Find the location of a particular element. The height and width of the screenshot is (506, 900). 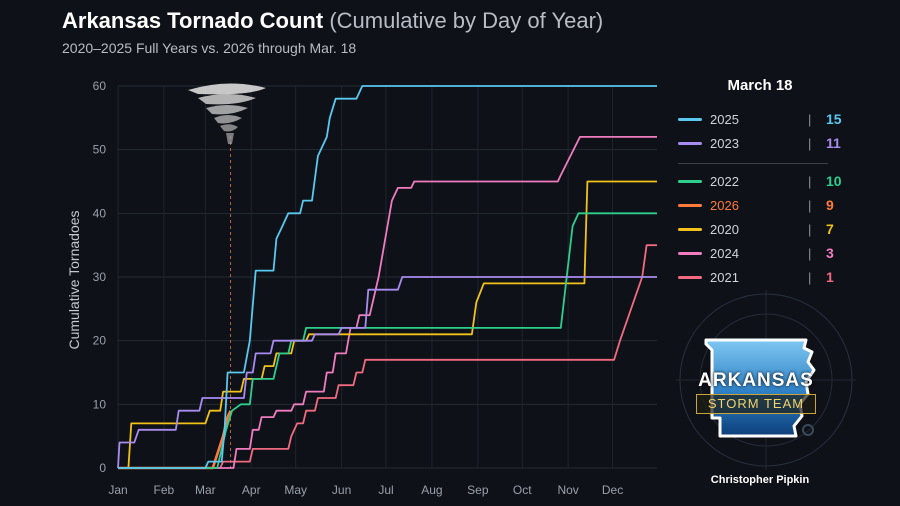

legend-divider is located at coordinates (753, 163).